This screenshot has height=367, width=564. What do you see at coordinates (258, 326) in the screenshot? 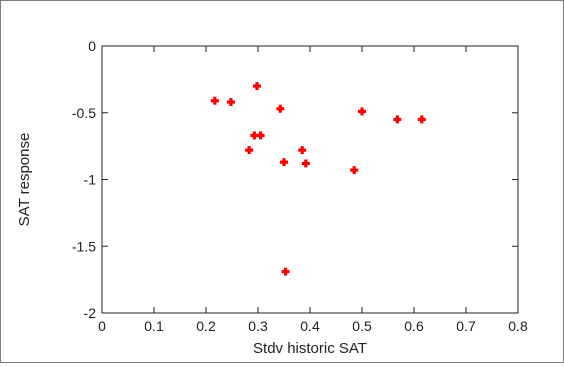
I see `x-tick-label: 0.3` at bounding box center [258, 326].